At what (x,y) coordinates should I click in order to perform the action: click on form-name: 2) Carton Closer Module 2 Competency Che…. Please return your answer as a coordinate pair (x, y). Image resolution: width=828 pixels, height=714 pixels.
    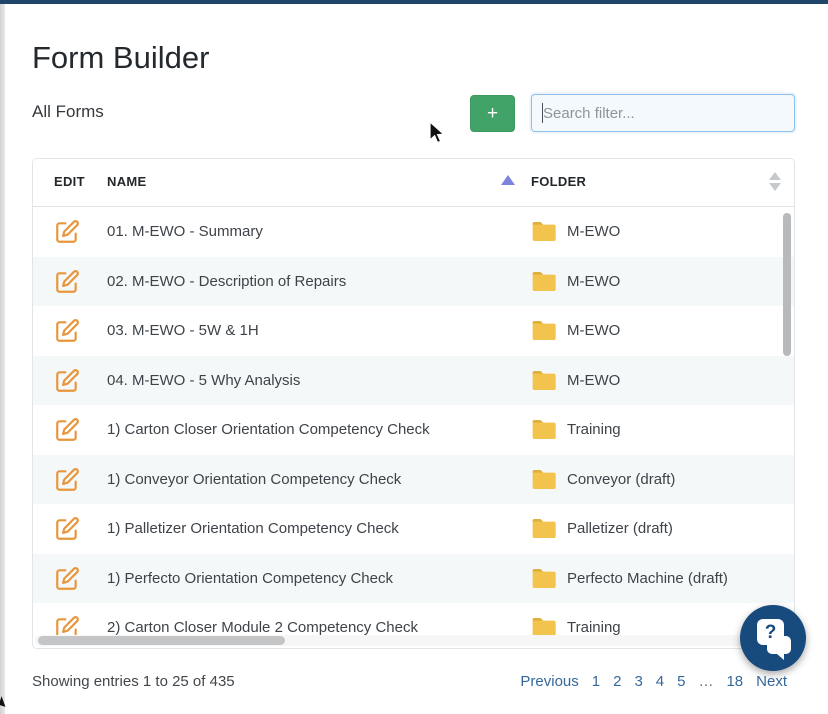
    Looking at the image, I should click on (262, 627).